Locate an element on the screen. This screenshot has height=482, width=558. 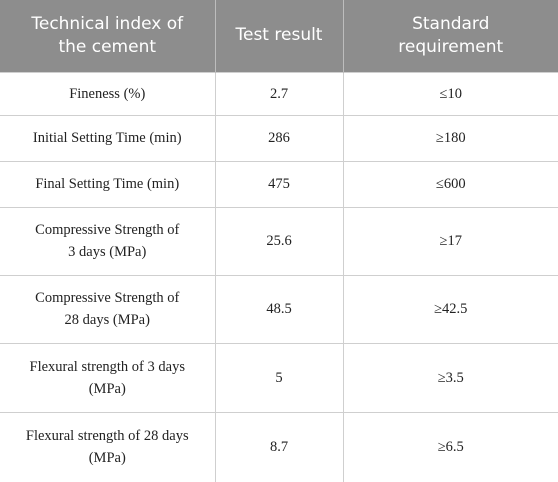
table-cell: 475 is located at coordinates (279, 184).